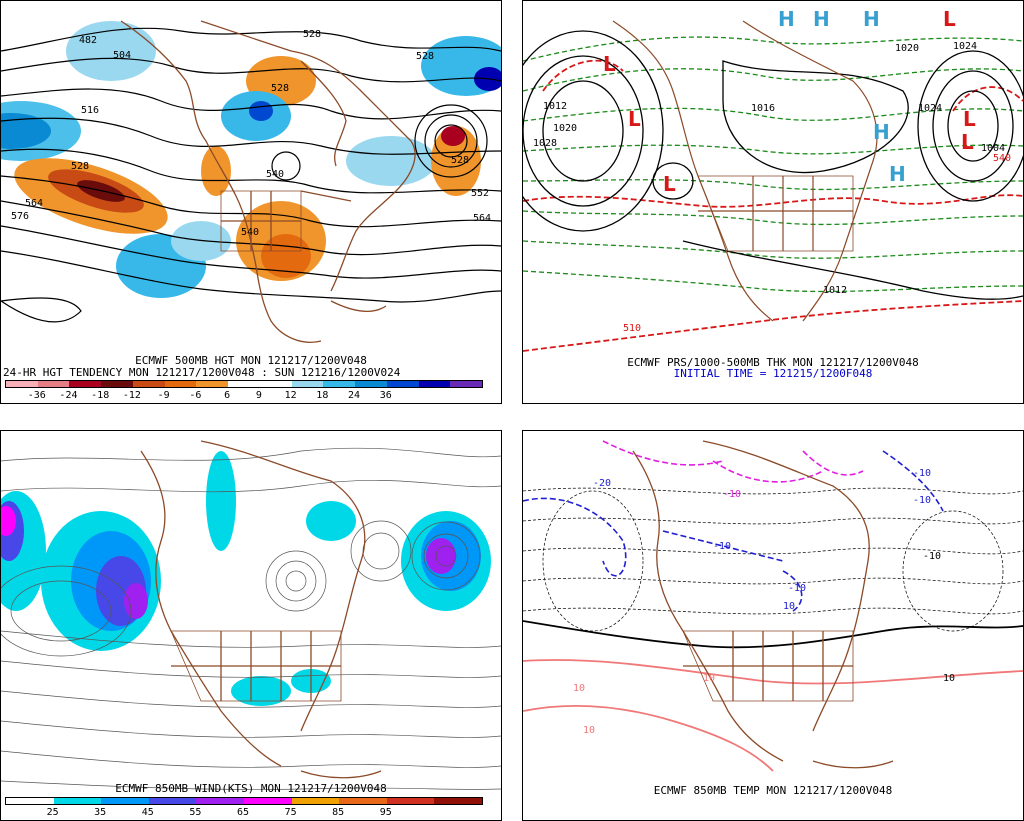 This screenshot has height=821, width=1024. I want to click on caption-500mb-height: ECMWF 500MB HGT MON 121217/1200V048, so click(251, 360).